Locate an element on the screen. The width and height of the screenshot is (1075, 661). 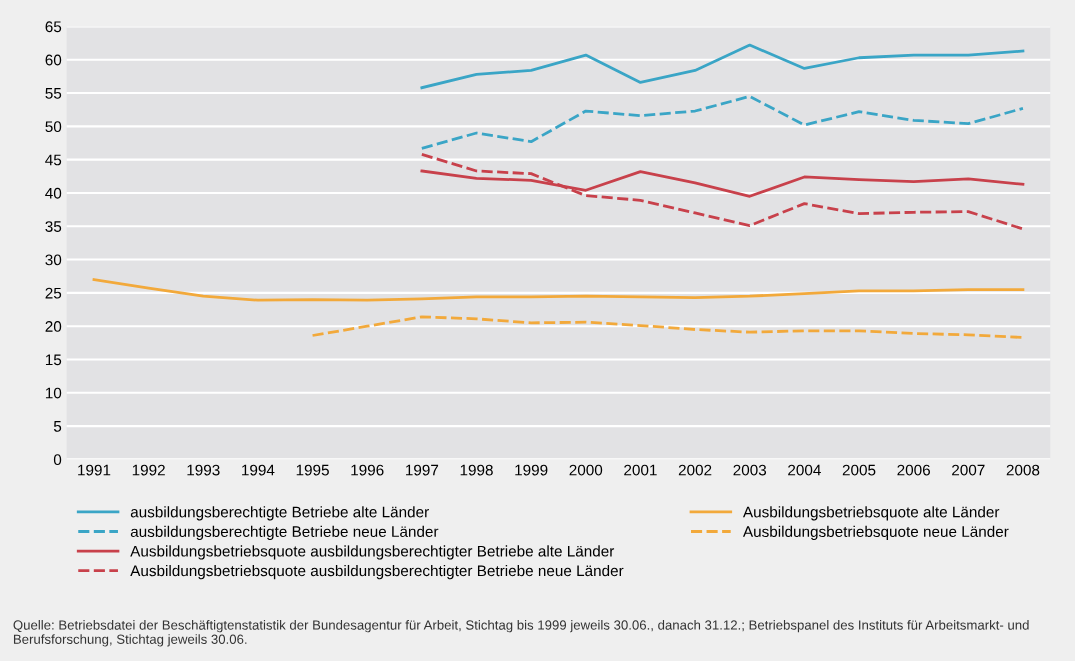
x-tick-label: 1997 is located at coordinates (422, 470).